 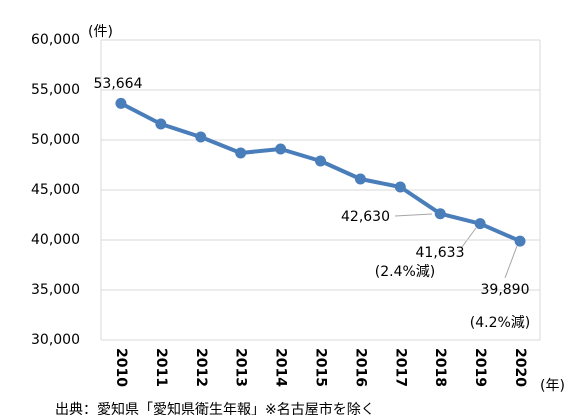 What do you see at coordinates (121, 367) in the screenshot?
I see `x-tick-label: 2010` at bounding box center [121, 367].